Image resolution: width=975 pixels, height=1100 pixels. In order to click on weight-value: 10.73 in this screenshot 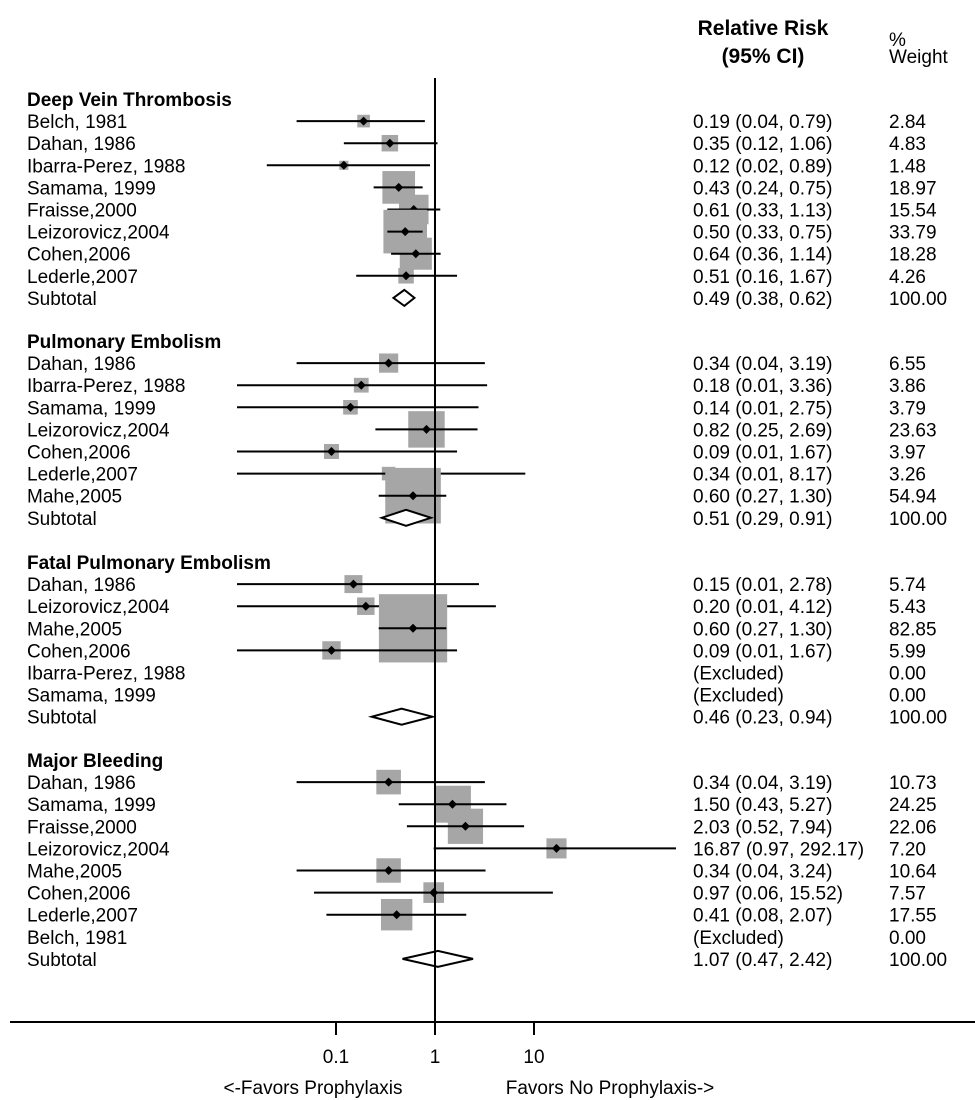, I will do `click(913, 783)`.